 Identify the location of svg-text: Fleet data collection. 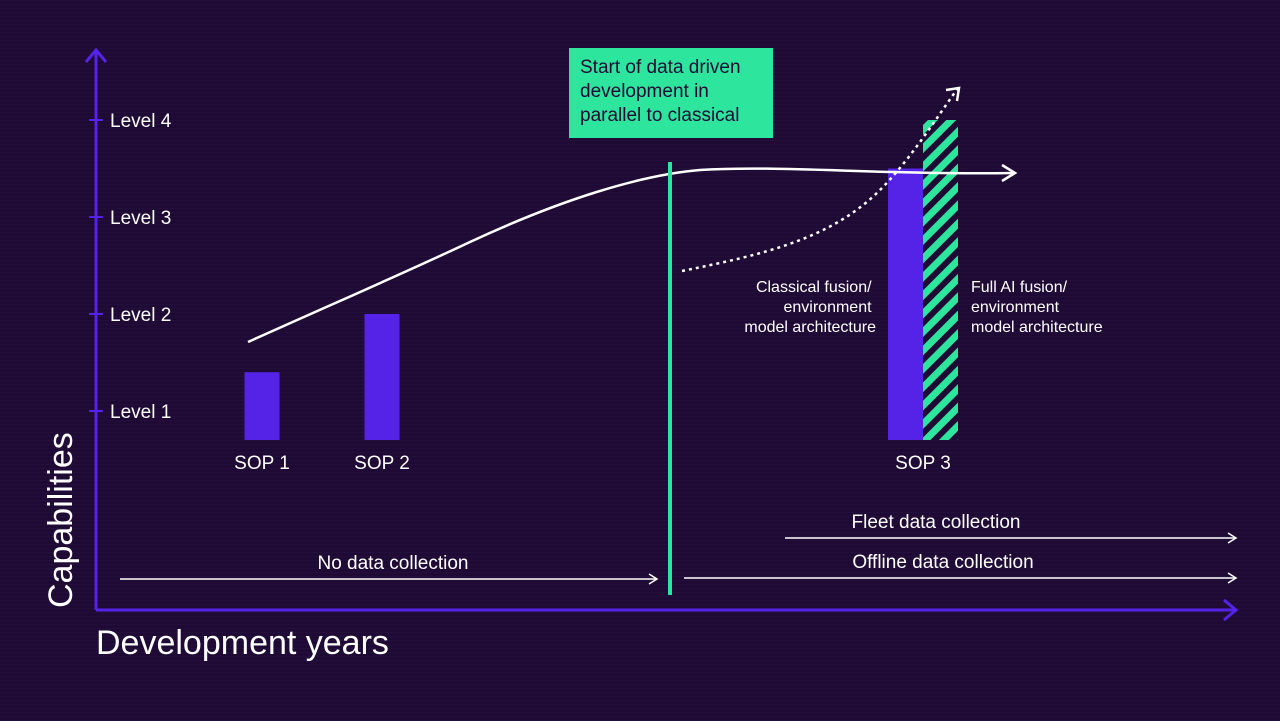
(936, 522).